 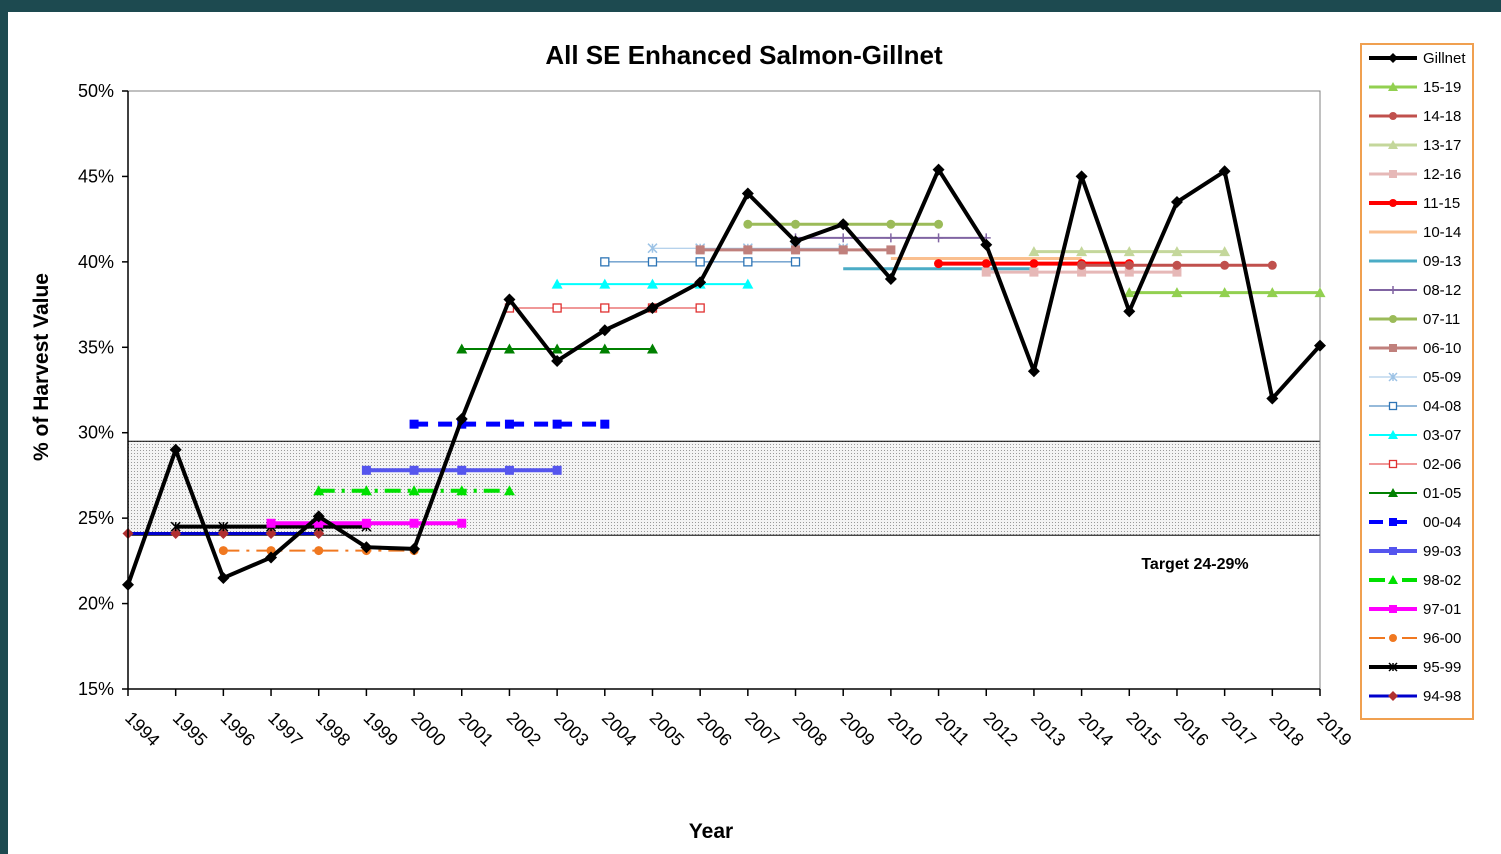 What do you see at coordinates (857, 729) in the screenshot?
I see `x-tick-label: 2009` at bounding box center [857, 729].